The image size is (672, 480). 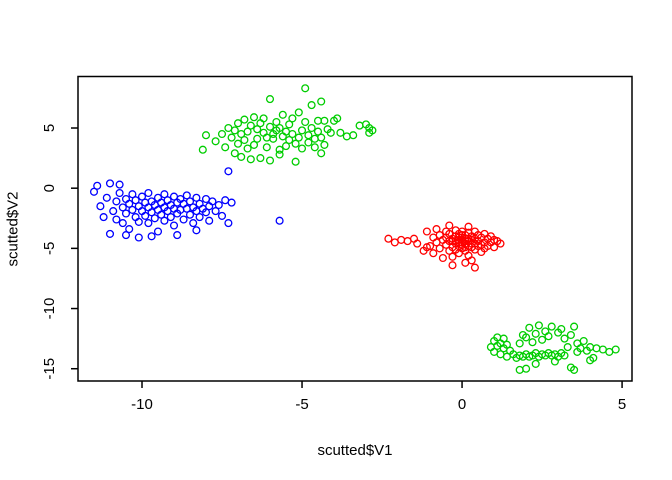 I want to click on y-tick-label: -10, so click(x=49, y=309).